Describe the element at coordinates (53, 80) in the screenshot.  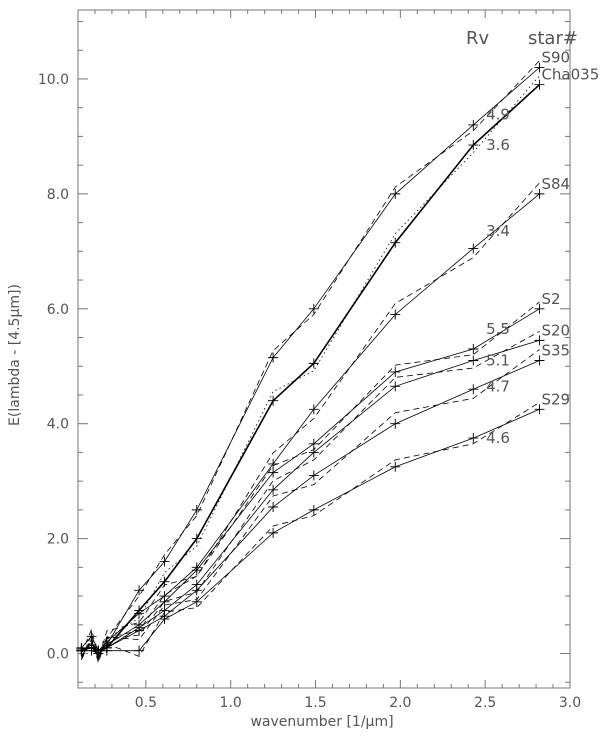
I see `y-tick-label: 10.0` at that location.